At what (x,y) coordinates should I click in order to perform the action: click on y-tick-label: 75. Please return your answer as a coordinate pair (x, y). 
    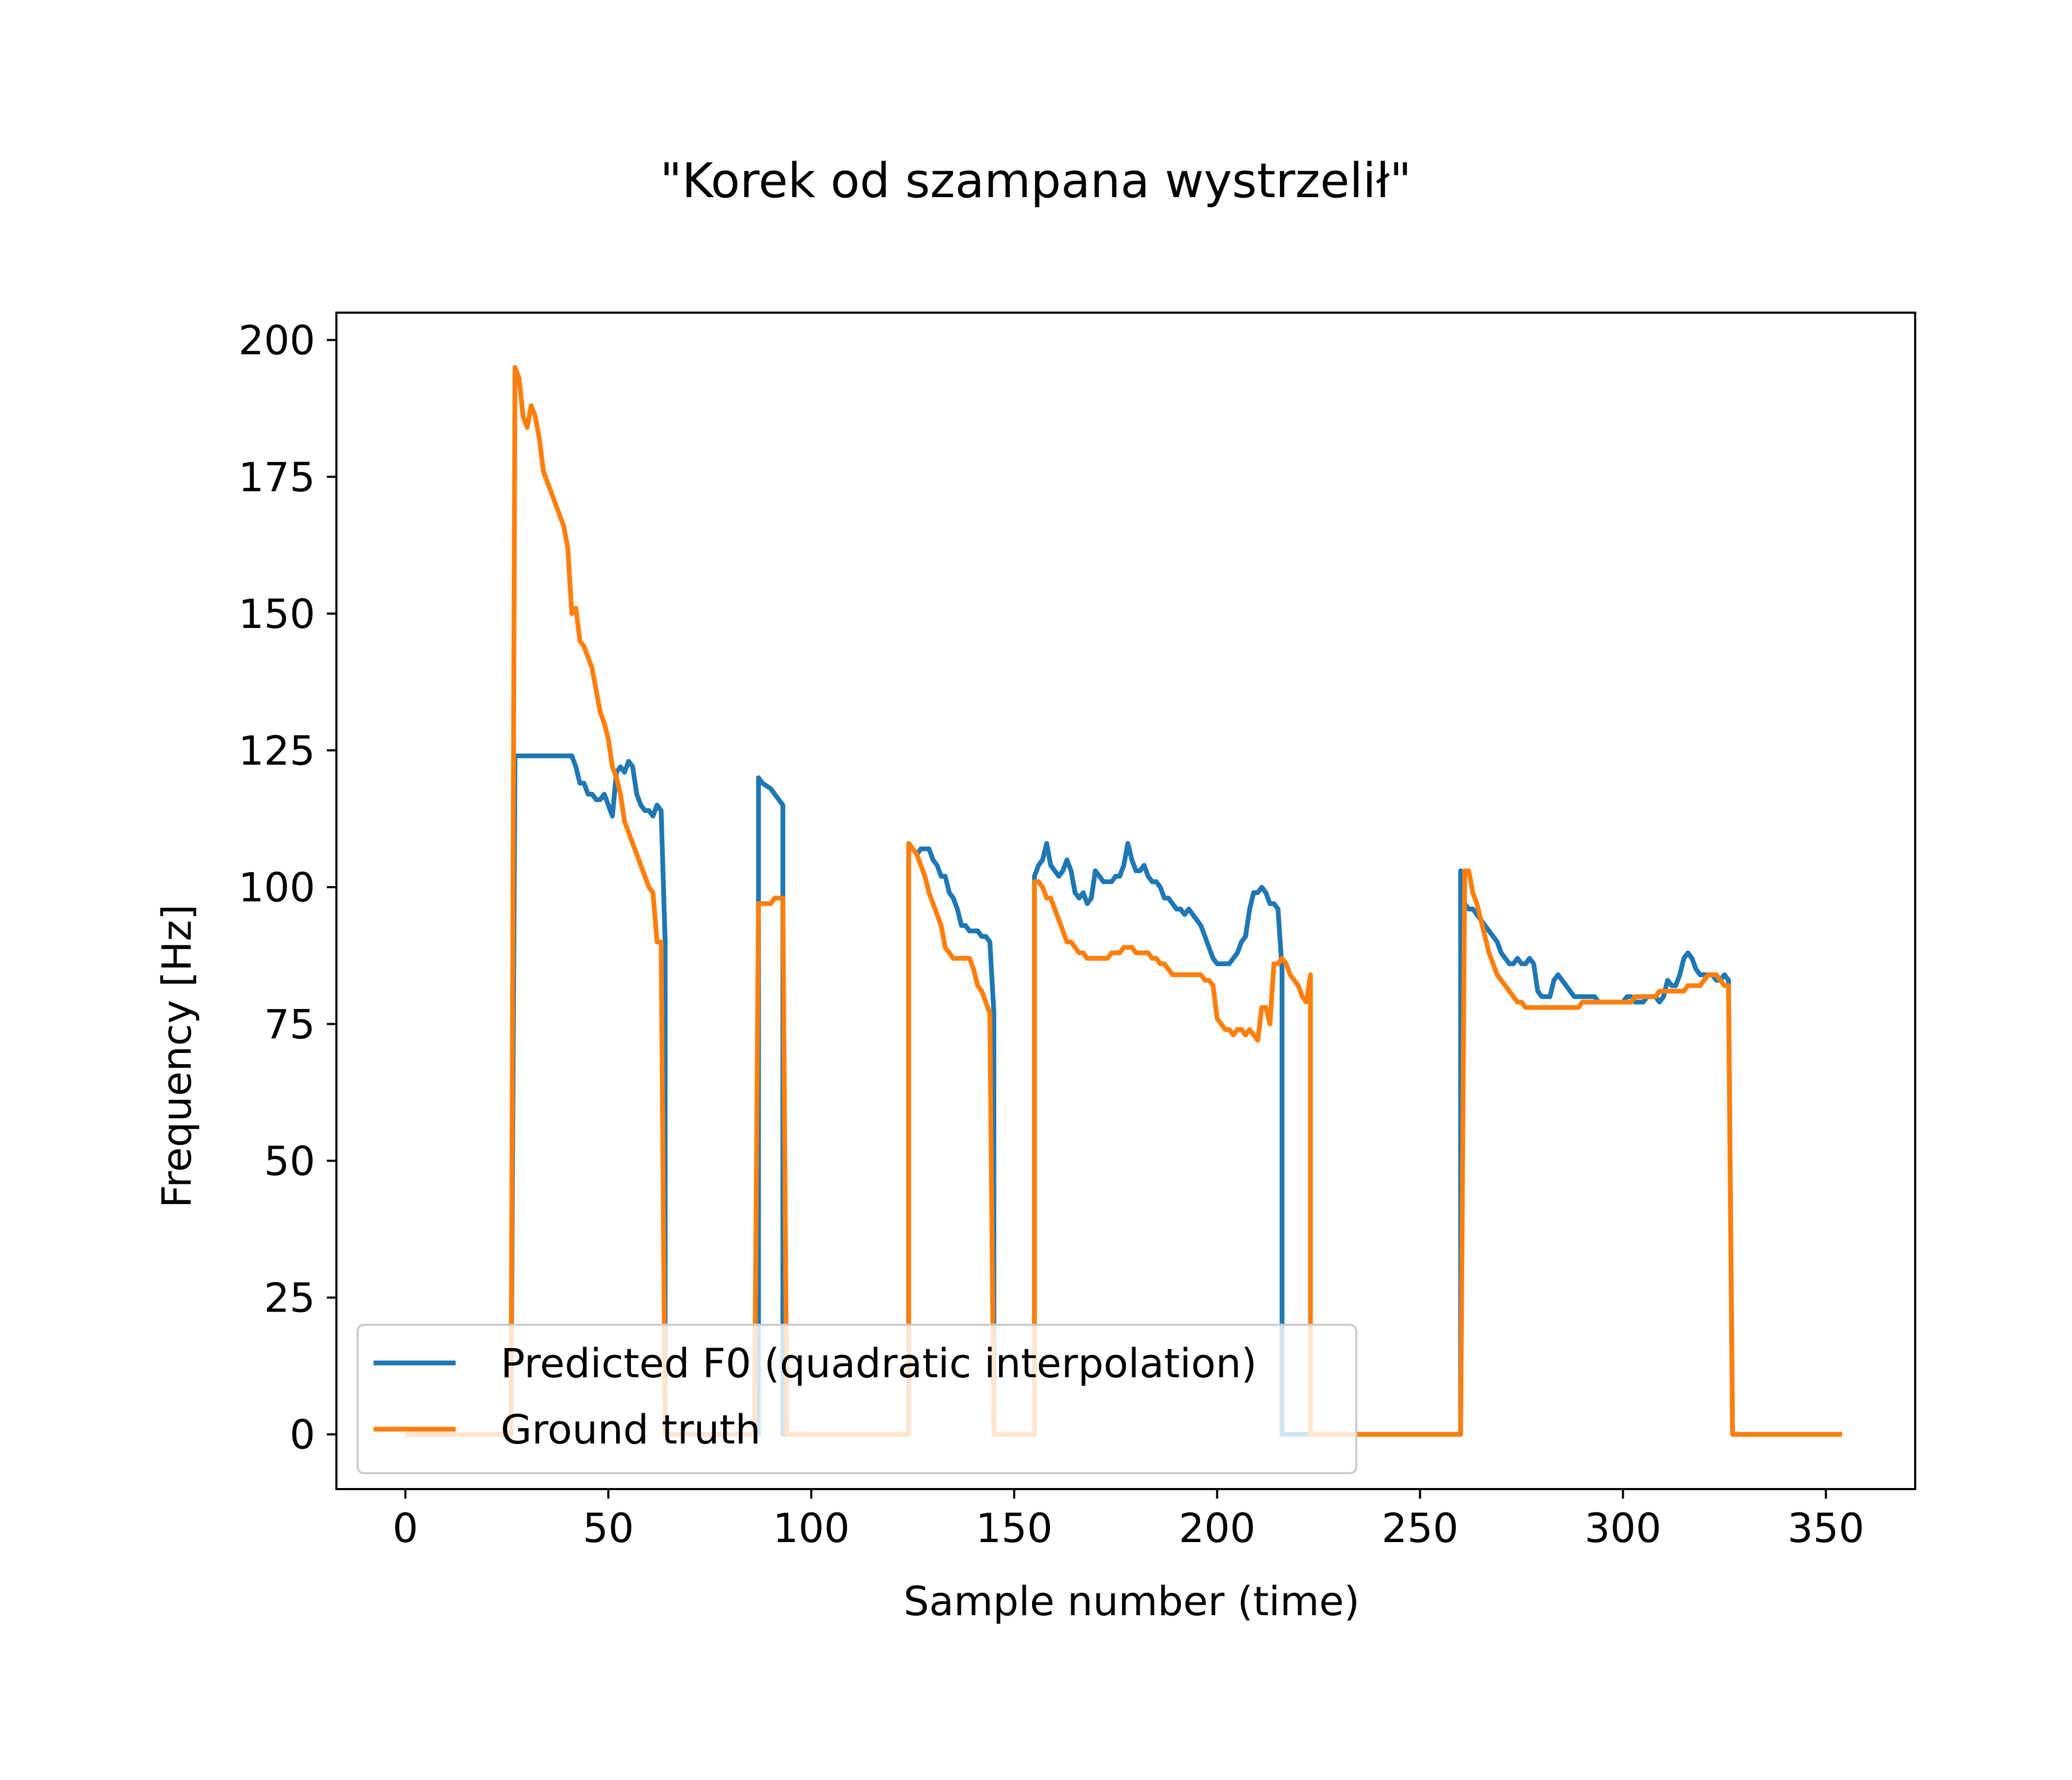
    Looking at the image, I should click on (289, 1024).